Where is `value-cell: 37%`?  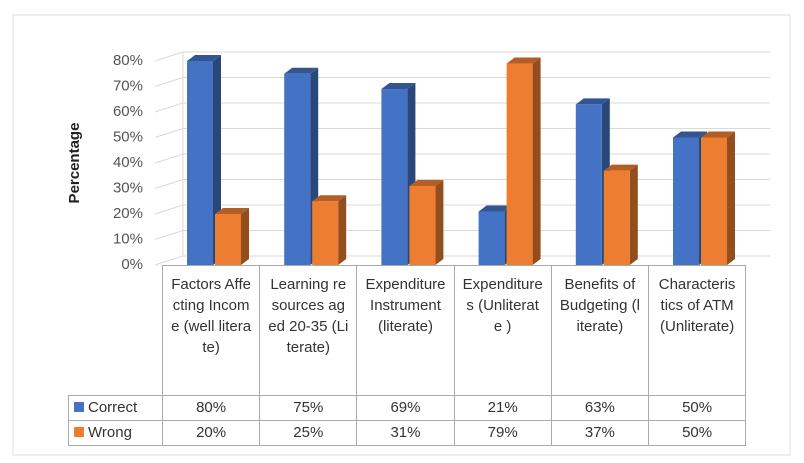 value-cell: 37% is located at coordinates (599, 433).